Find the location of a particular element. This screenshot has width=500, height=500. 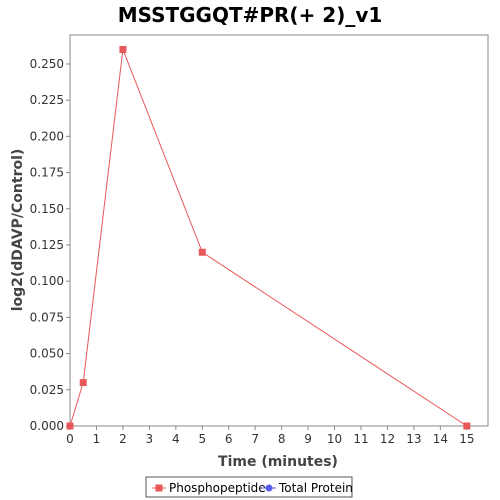

legend-box is located at coordinates (249, 487).